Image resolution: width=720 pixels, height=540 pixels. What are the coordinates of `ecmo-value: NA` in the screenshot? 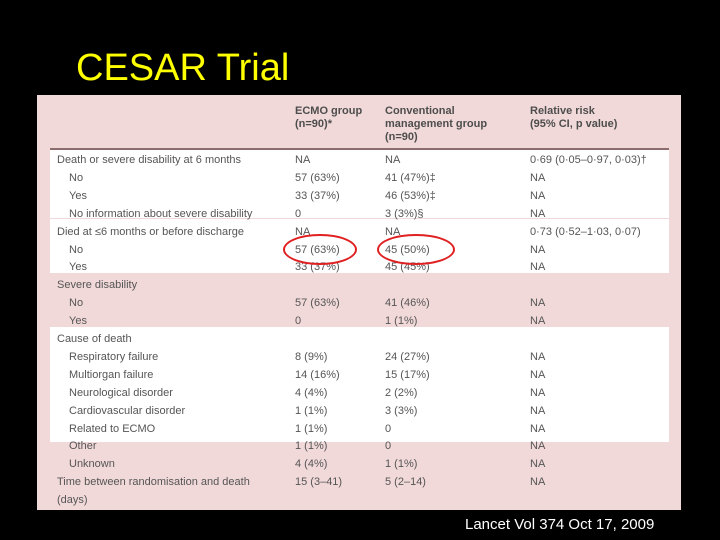 It's located at (303, 160).